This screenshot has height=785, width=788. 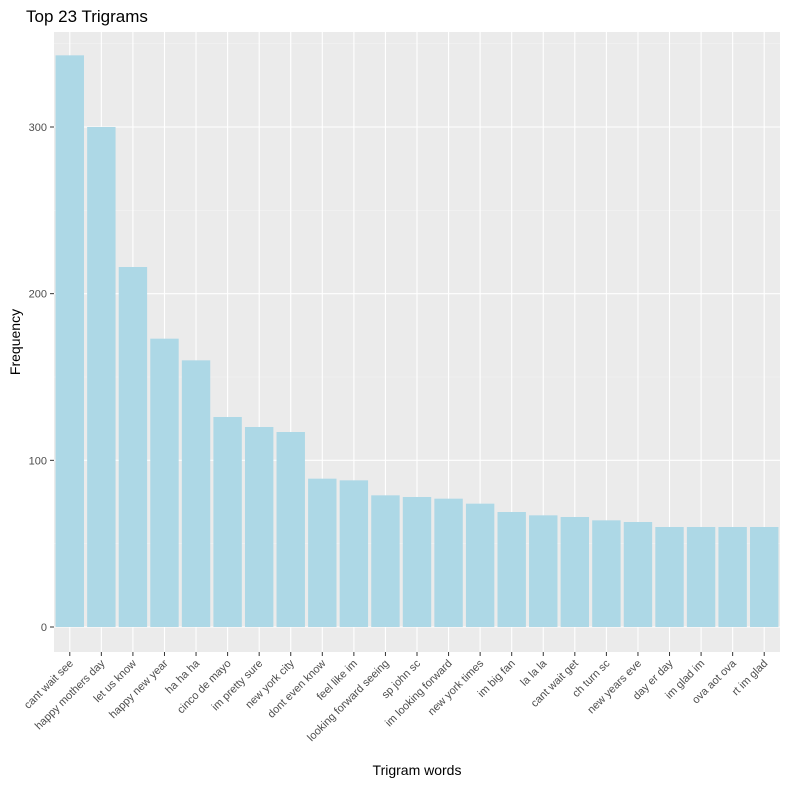 What do you see at coordinates (87, 16) in the screenshot?
I see `chart-title: Top 23 Trigrams` at bounding box center [87, 16].